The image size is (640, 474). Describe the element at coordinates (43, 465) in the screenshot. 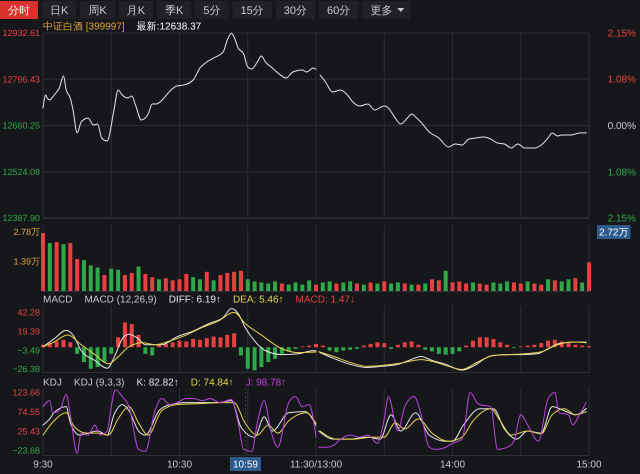

I see `x-tick-label: 9:30` at that location.